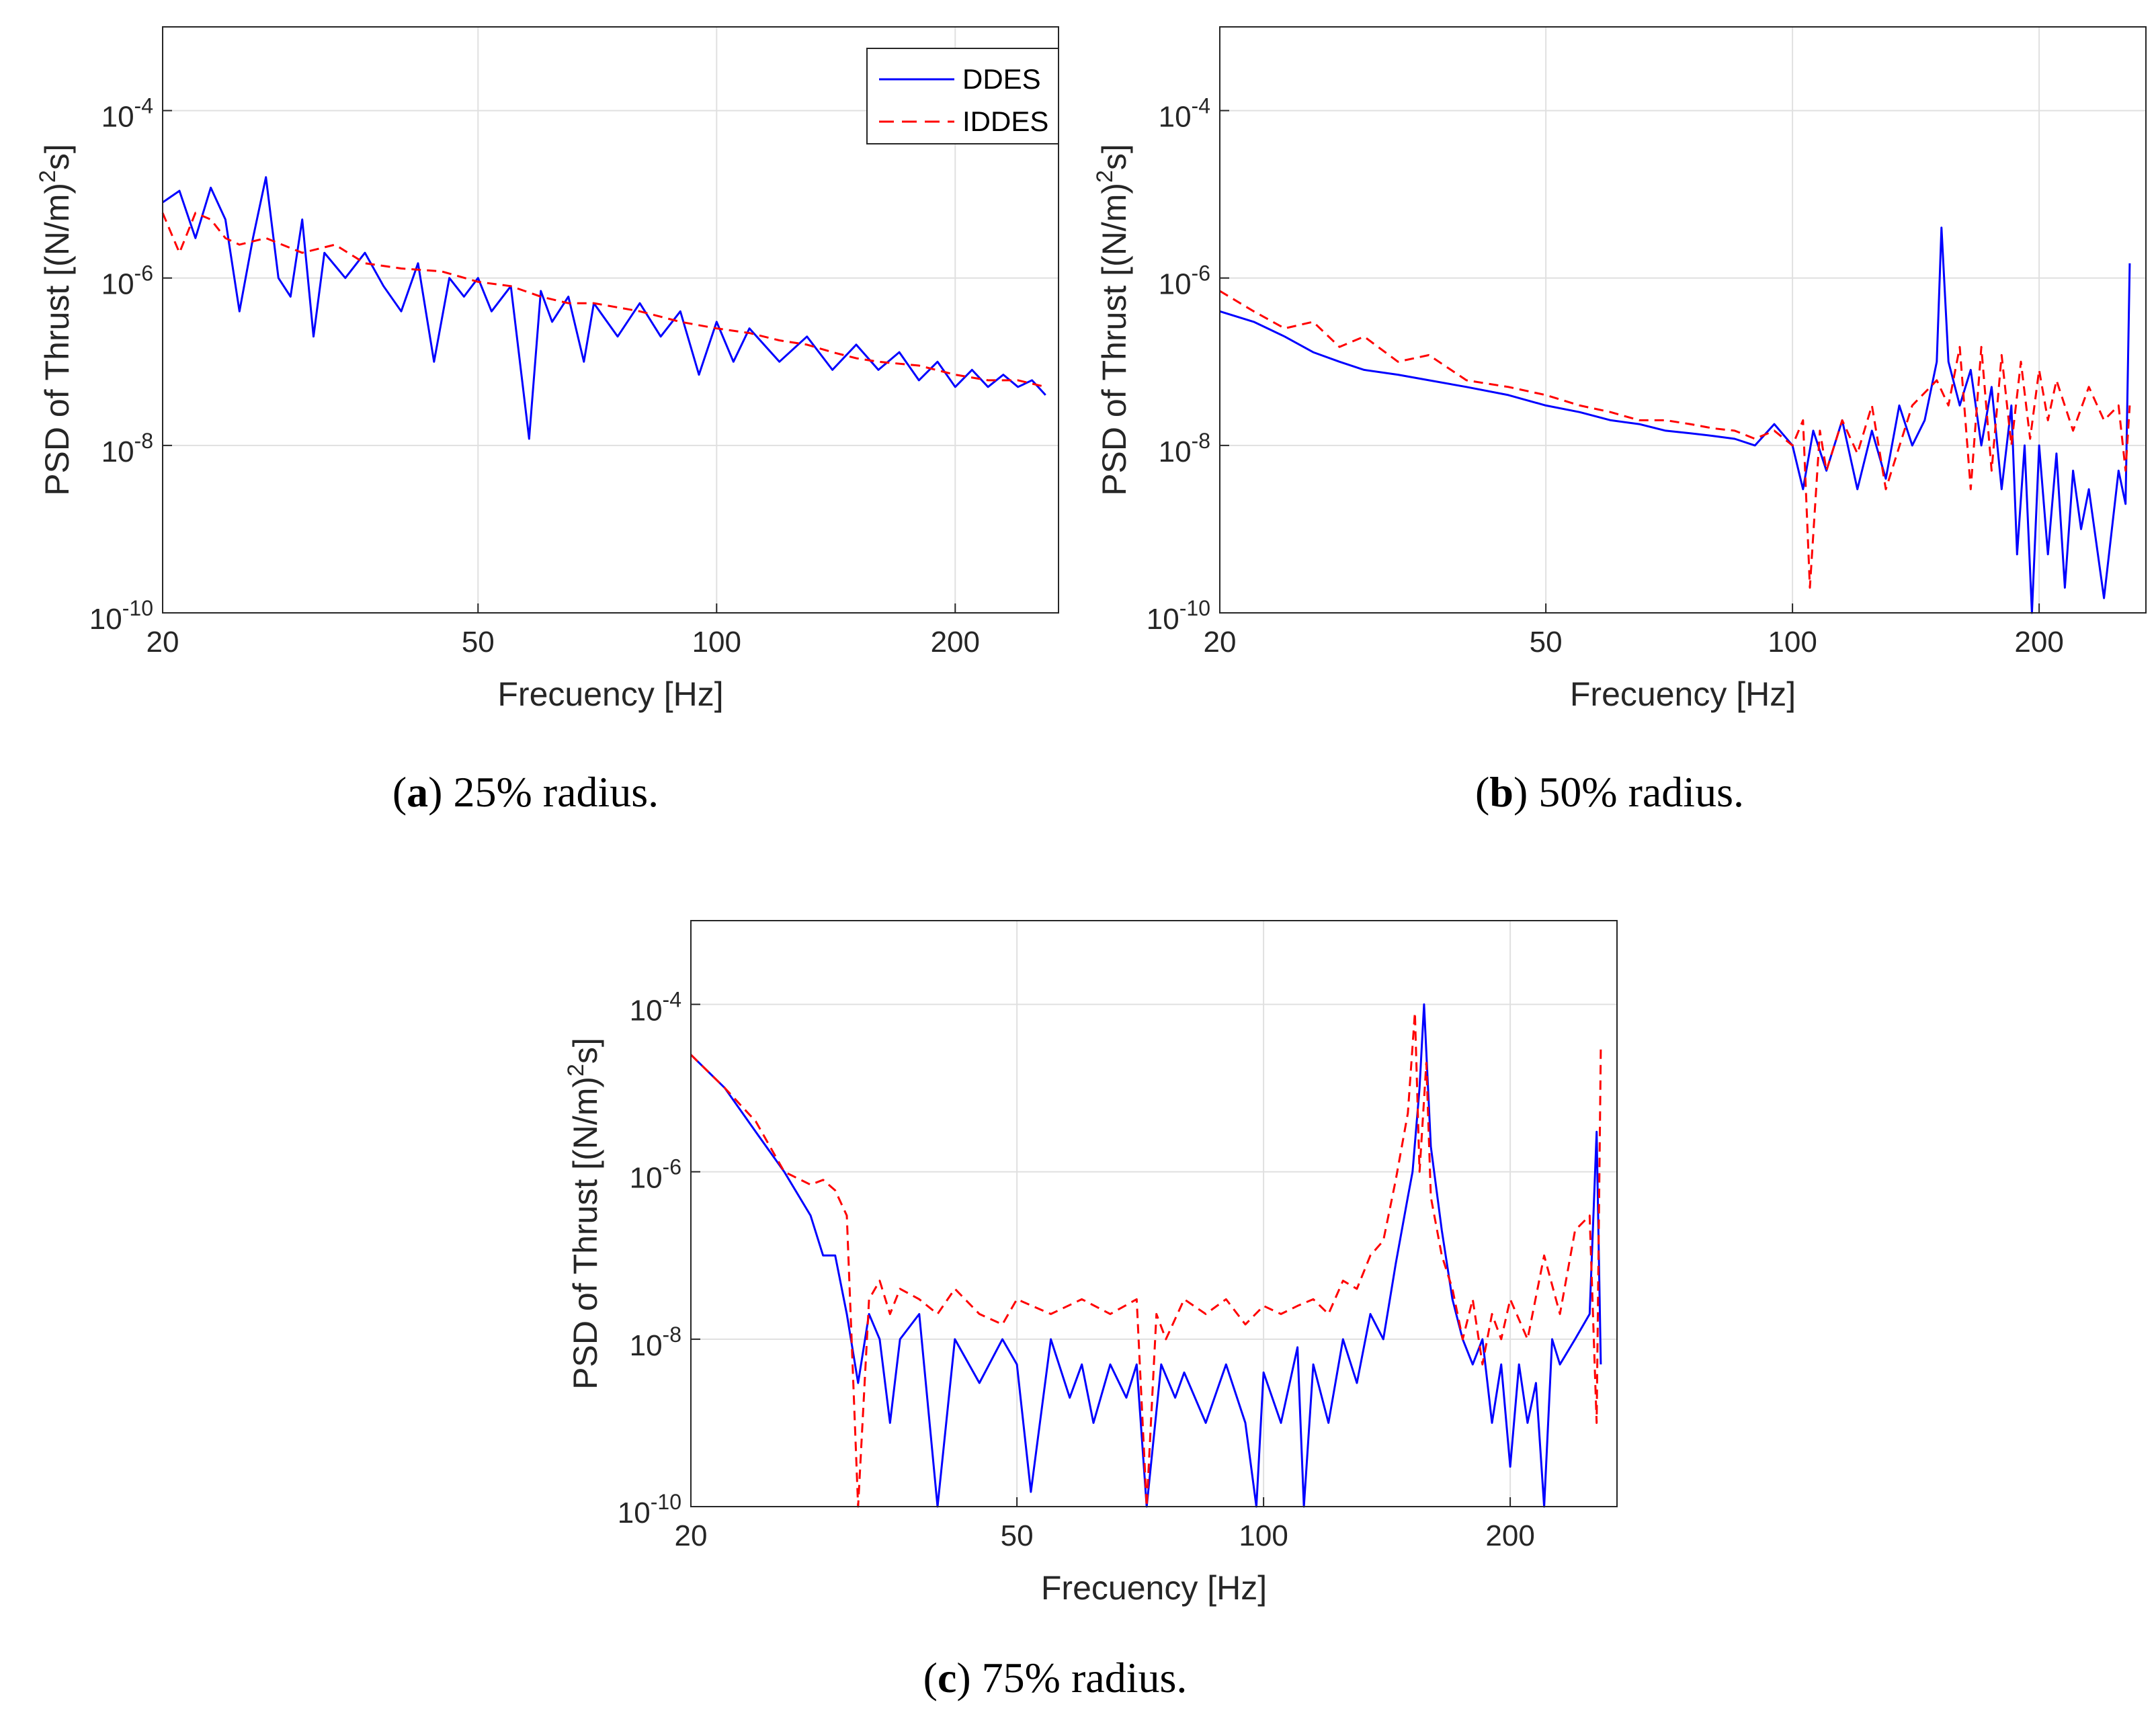 This screenshot has height=1723, width=2156. What do you see at coordinates (1178, 616) in the screenshot?
I see `y-tick-label-b-0: 10⁻¹⁰` at bounding box center [1178, 616].